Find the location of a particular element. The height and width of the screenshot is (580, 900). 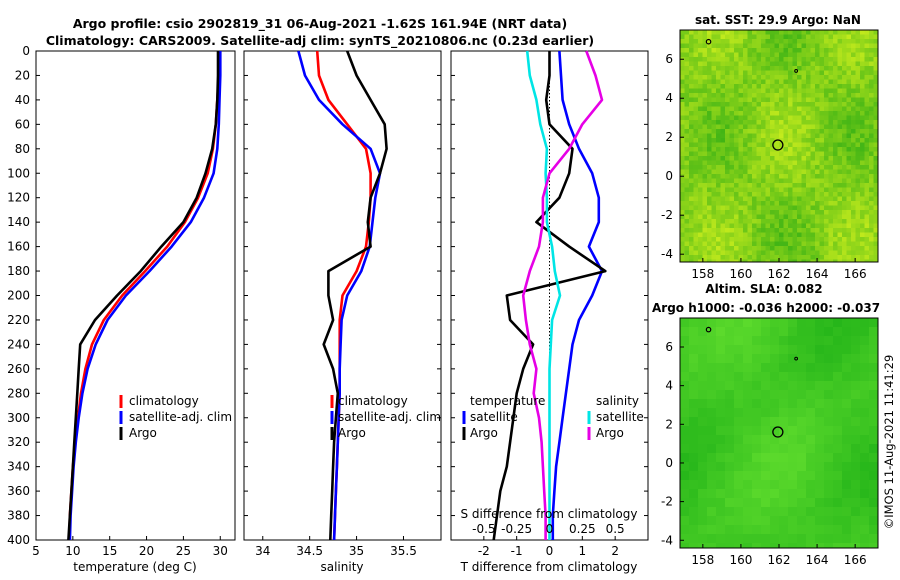

sst-map-title: sat. SST: 29.9 Argo: NaN is located at coordinates (778, 20).